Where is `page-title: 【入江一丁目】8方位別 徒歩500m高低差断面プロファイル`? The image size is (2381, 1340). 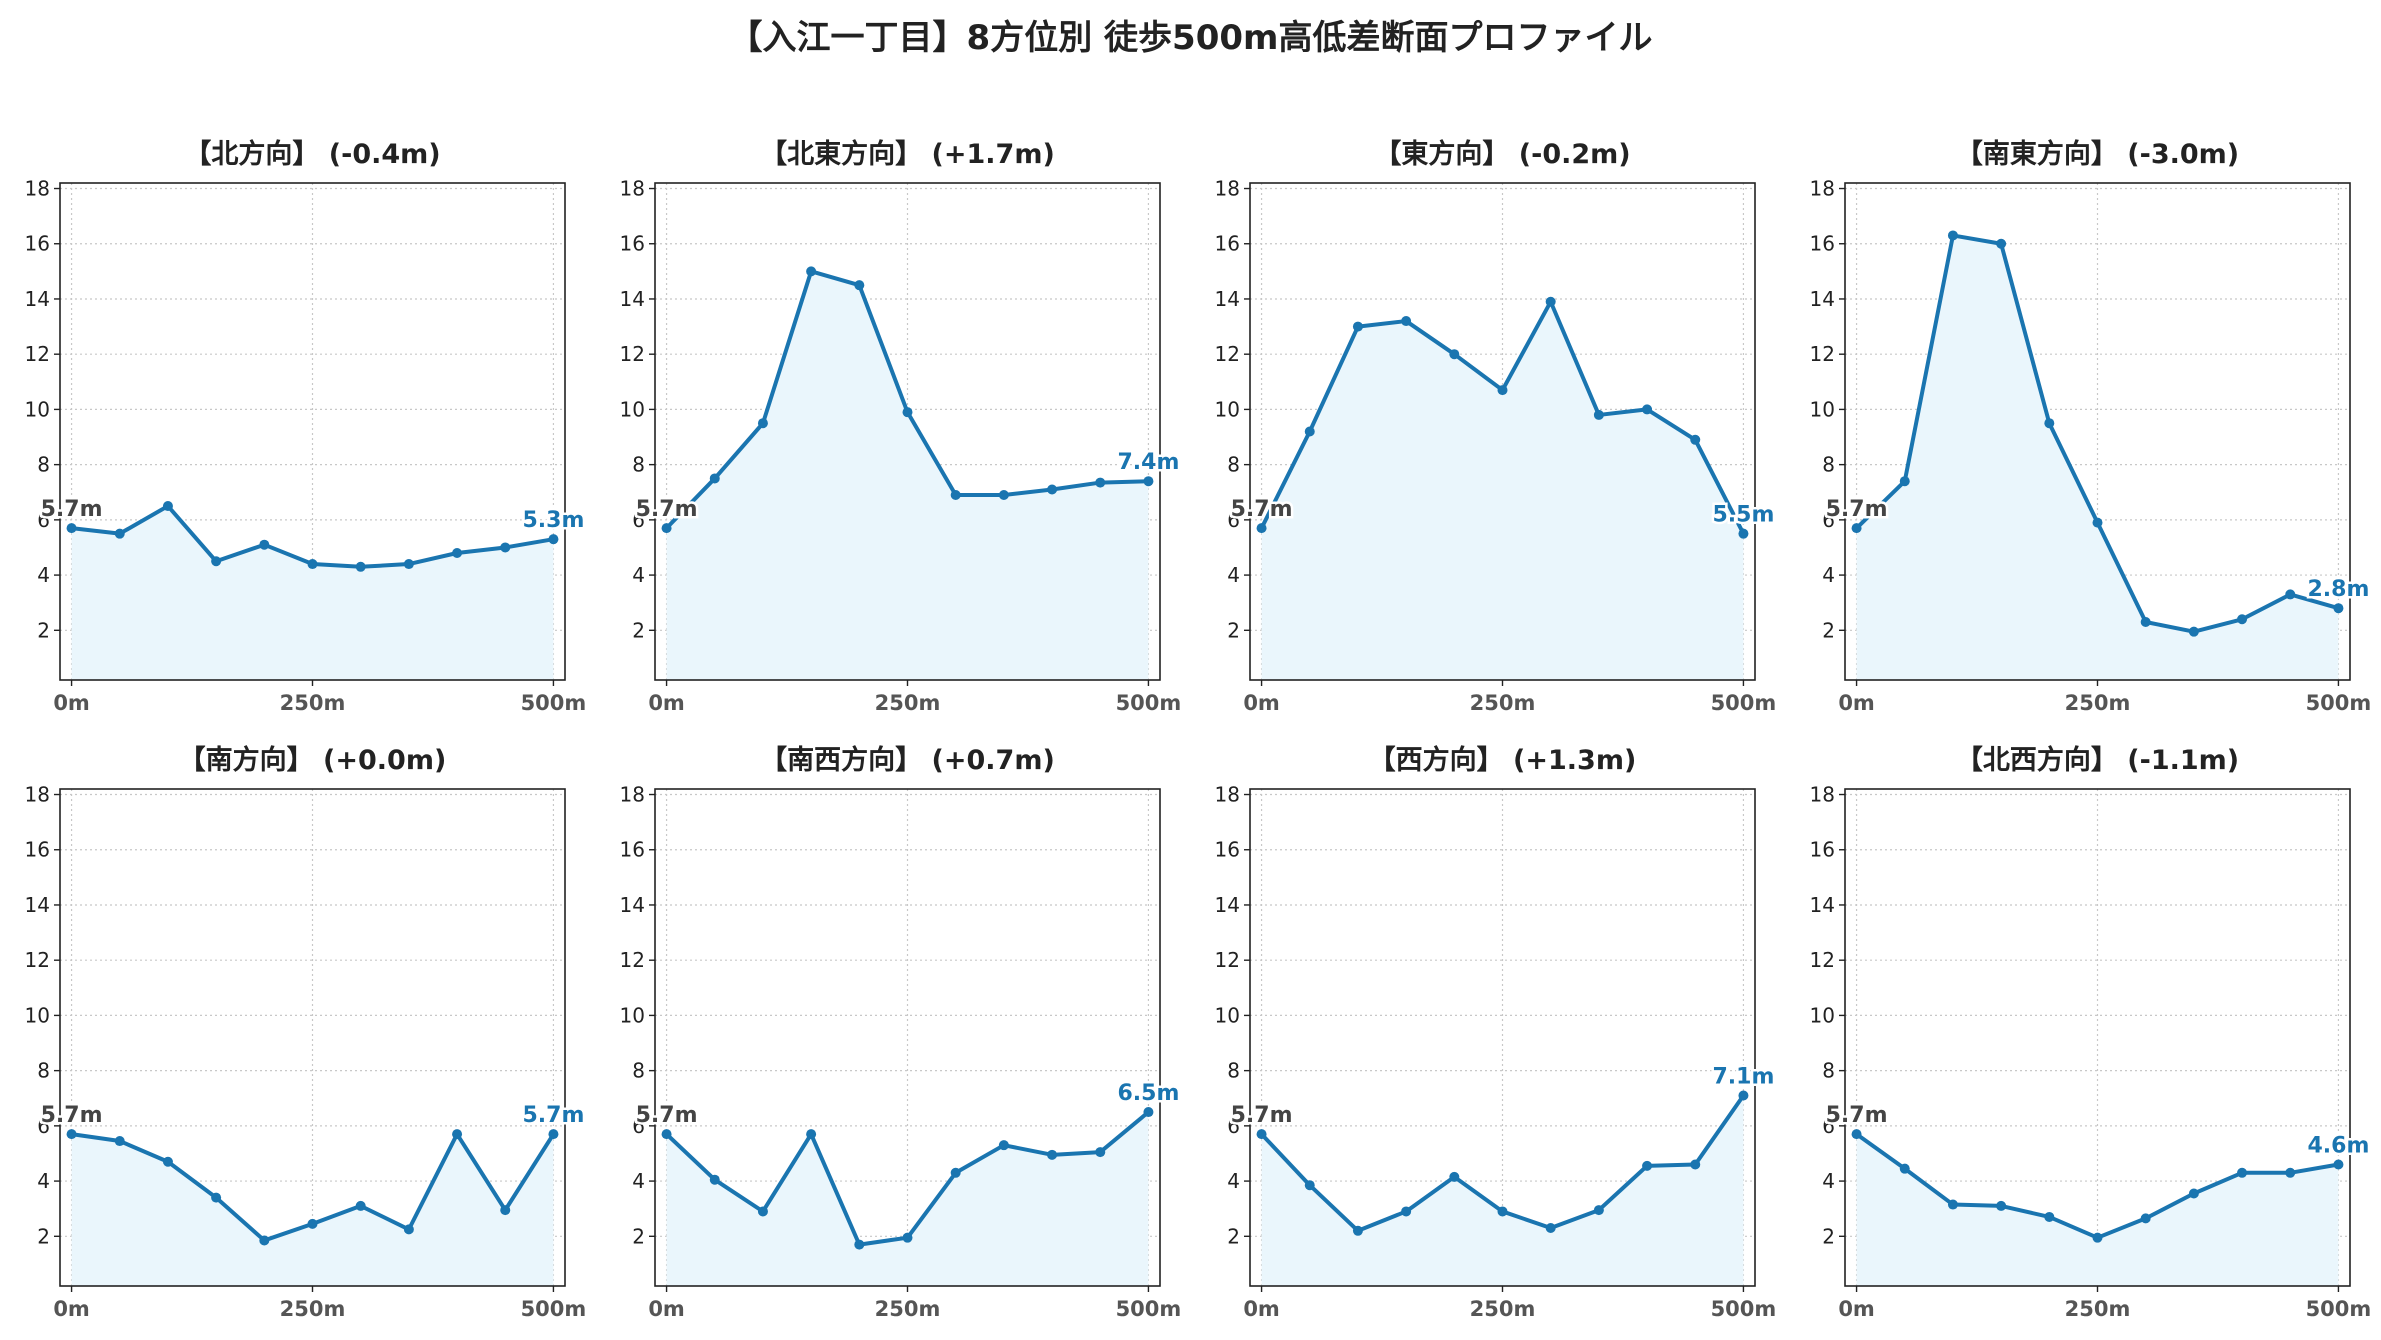
page-title: 【入江一丁目】8方位別 徒歩500m高低差断面プロファイル is located at coordinates (1190, 38).